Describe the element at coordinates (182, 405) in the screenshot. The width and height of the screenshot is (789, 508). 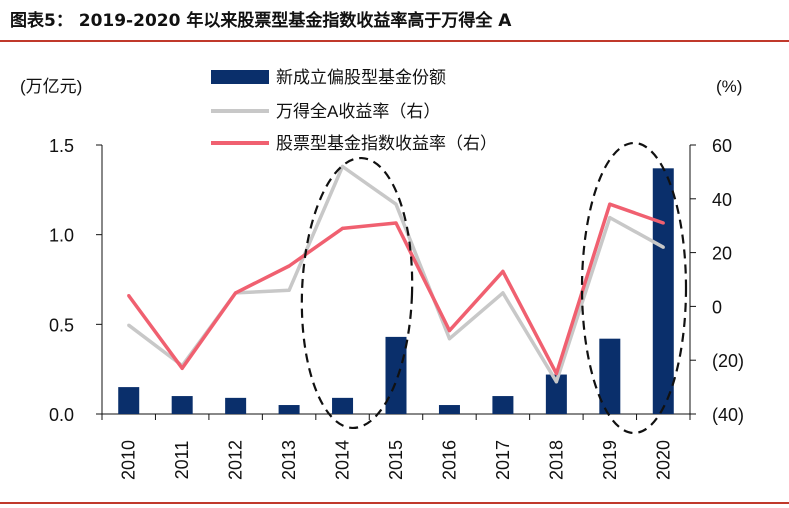
I see `bar-2011` at that location.